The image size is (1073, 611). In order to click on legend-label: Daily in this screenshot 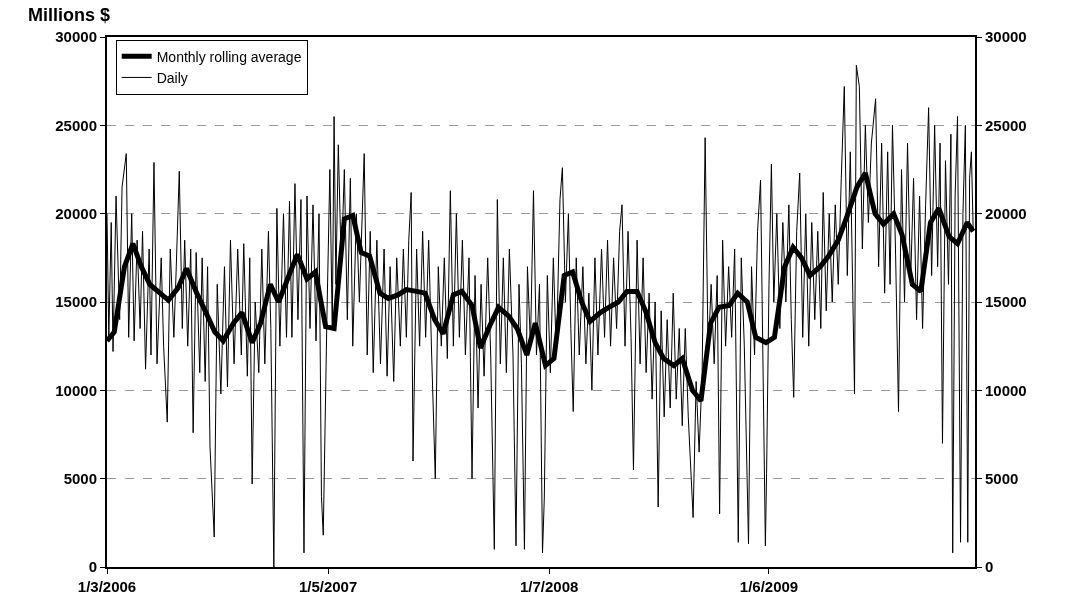, I will do `click(172, 77)`.